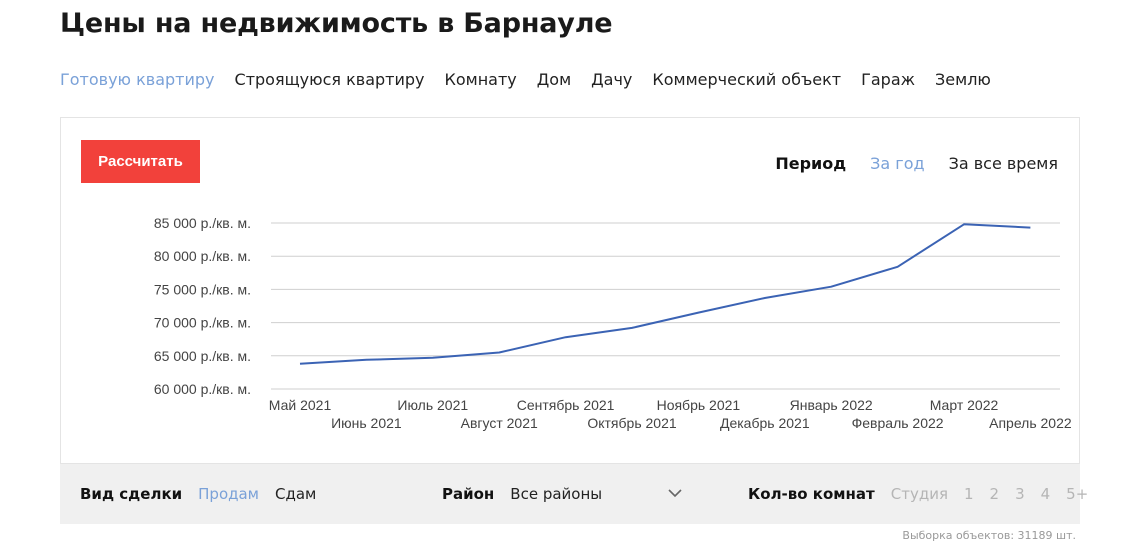 This screenshot has height=554, width=1142. I want to click on tab-land: Землю, so click(963, 79).